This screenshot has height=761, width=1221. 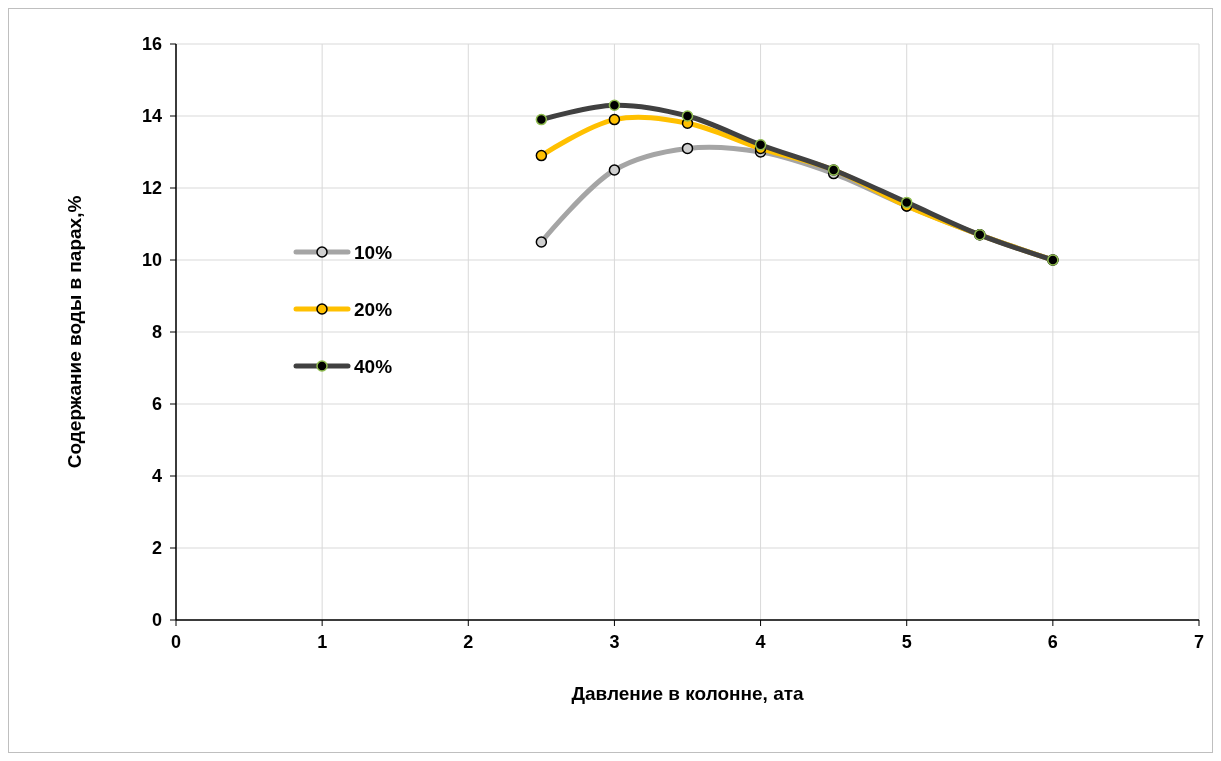 What do you see at coordinates (614, 642) in the screenshot?
I see `x-tick-label: 3` at bounding box center [614, 642].